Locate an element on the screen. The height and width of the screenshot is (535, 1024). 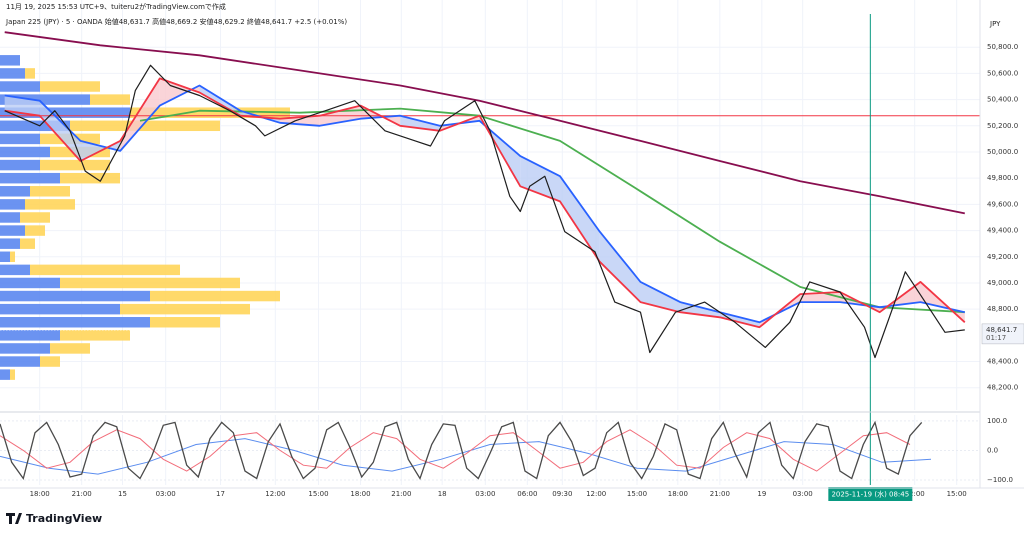
osc-tick-label: 0.0 is located at coordinates (992, 450).